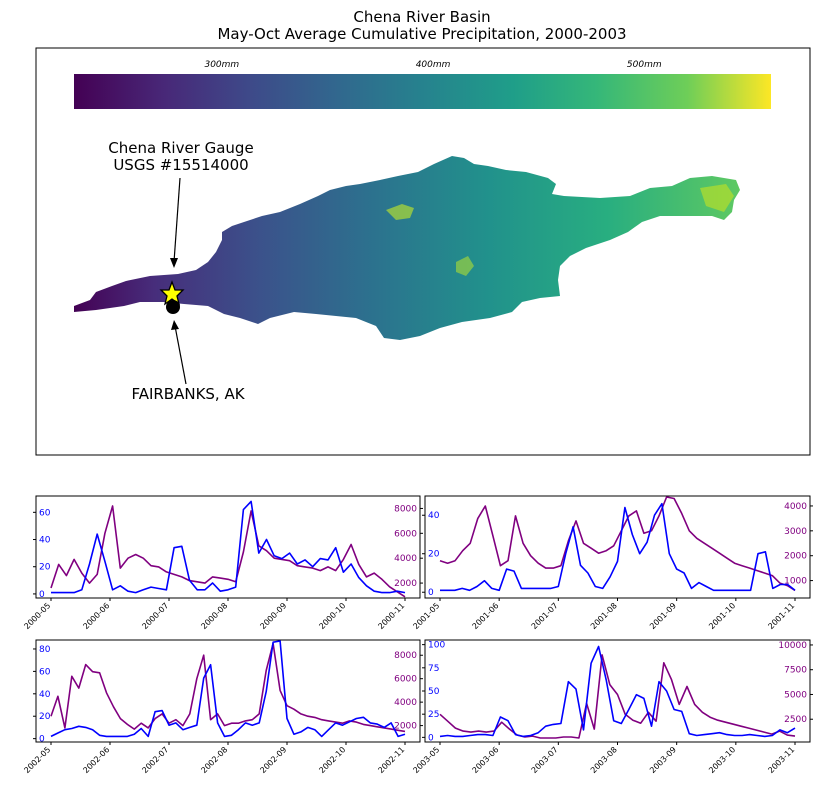 The image size is (822, 791). I want to click on left-tick-label: 25, so click(433, 715).